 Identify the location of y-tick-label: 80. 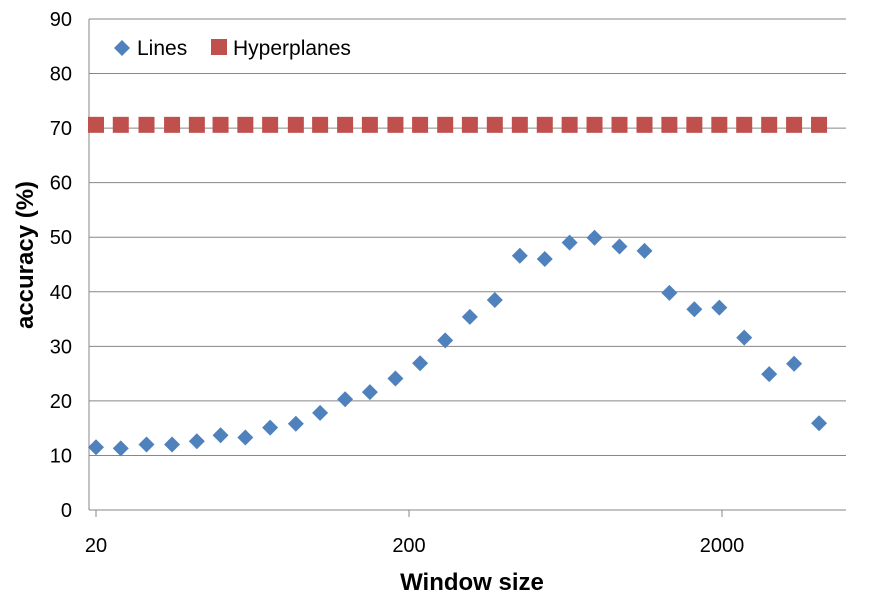
(61, 75).